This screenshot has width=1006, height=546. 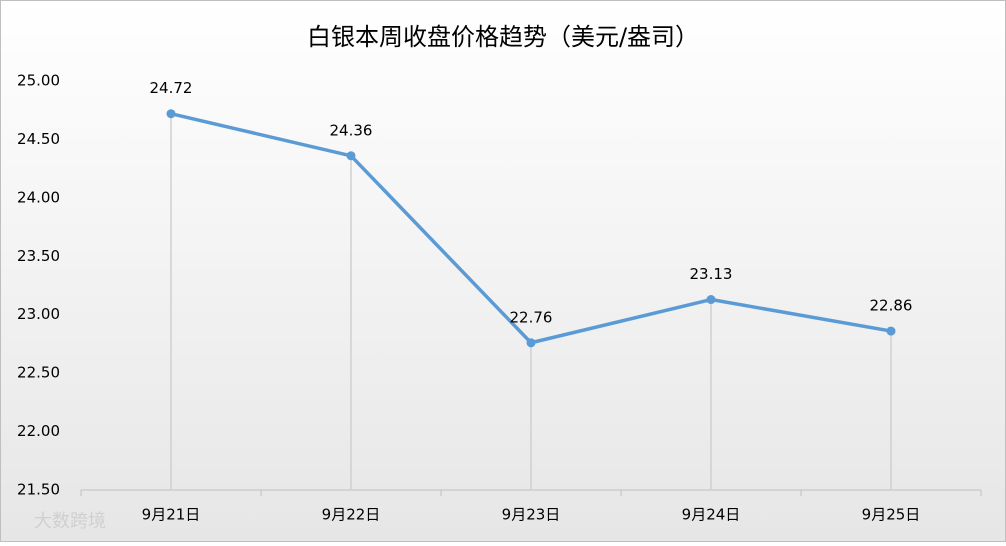 What do you see at coordinates (38, 139) in the screenshot?
I see `y-tick-label: 24.50` at bounding box center [38, 139].